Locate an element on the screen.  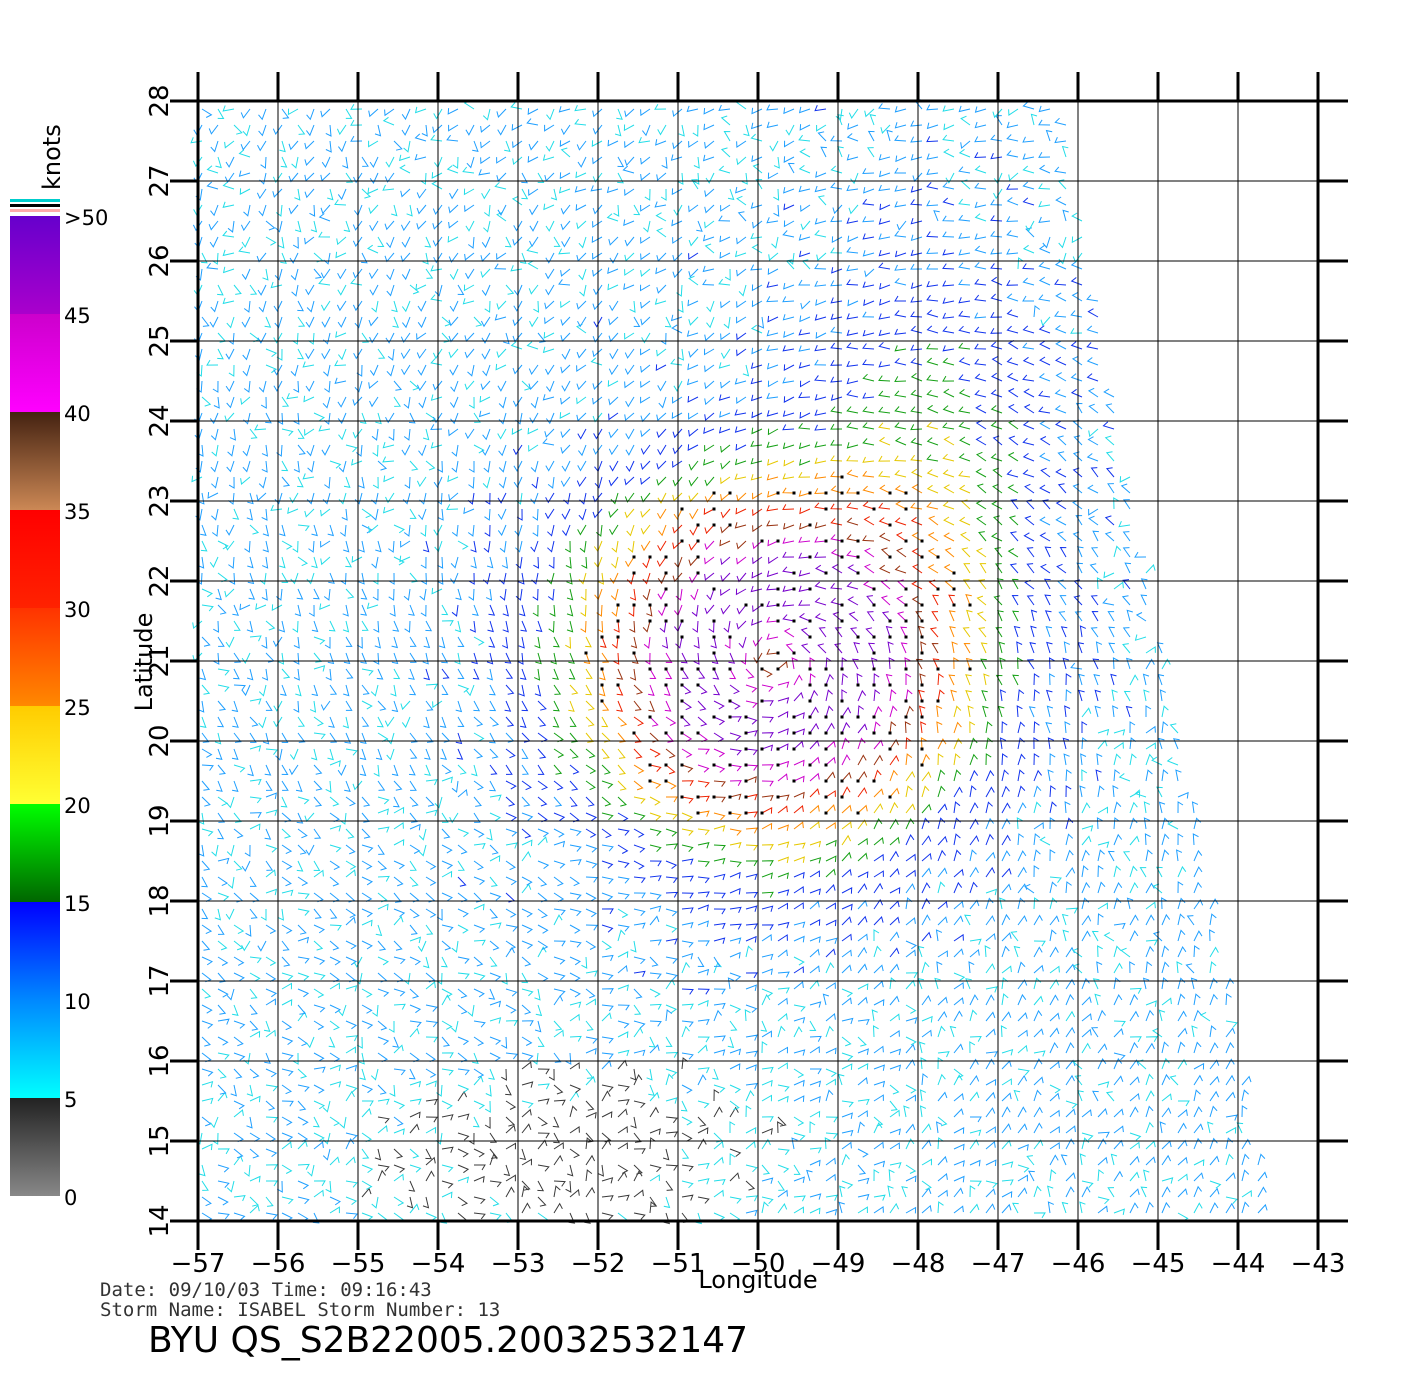
wind-speed-colorbar is located at coordinates (35, 697).